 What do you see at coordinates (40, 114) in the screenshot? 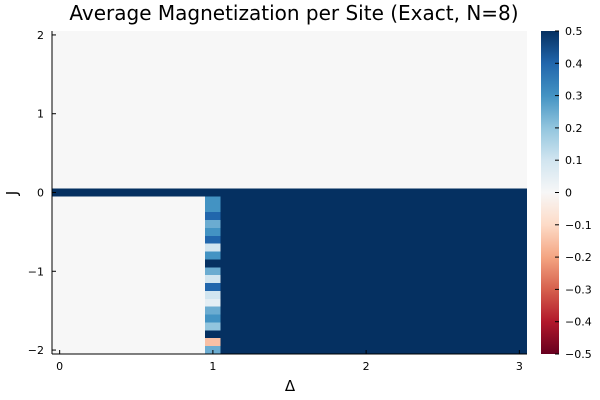
I see `y-tick-label: 1` at bounding box center [40, 114].